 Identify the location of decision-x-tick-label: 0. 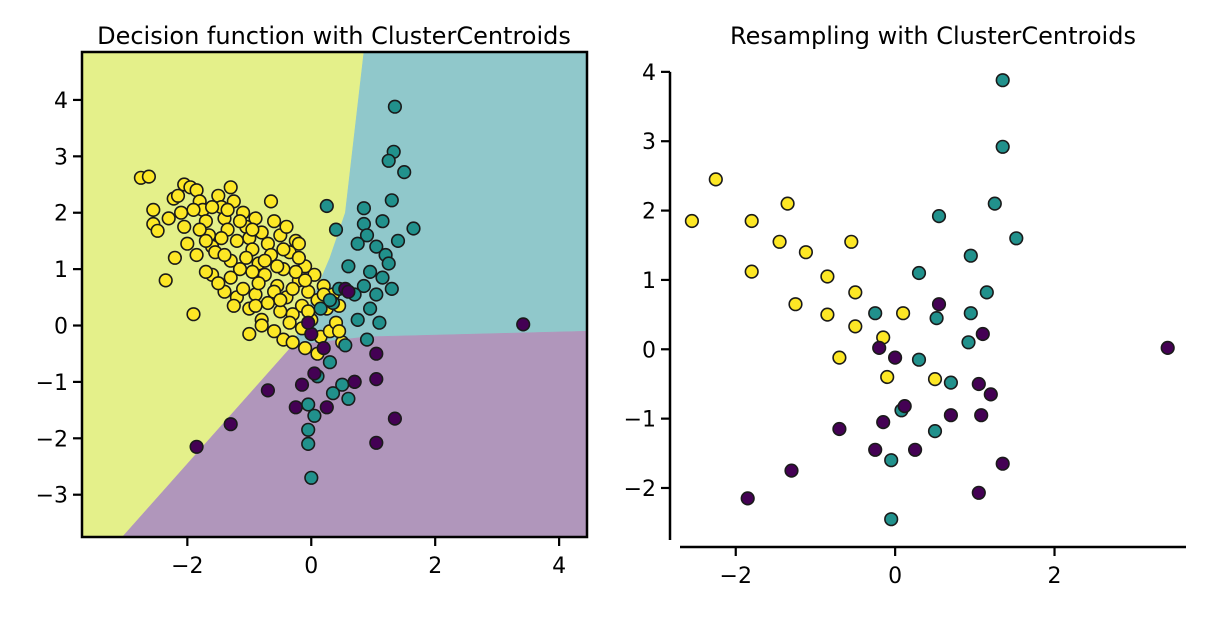
(311, 566).